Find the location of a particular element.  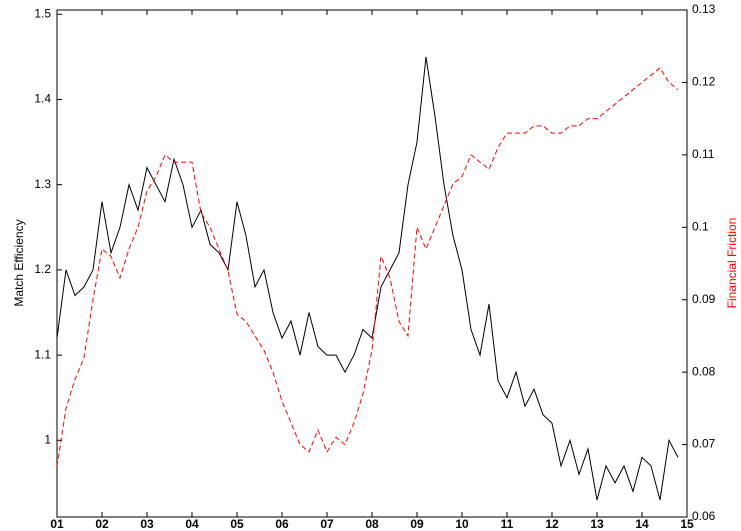

x-tick-label: 05 is located at coordinates (237, 524).